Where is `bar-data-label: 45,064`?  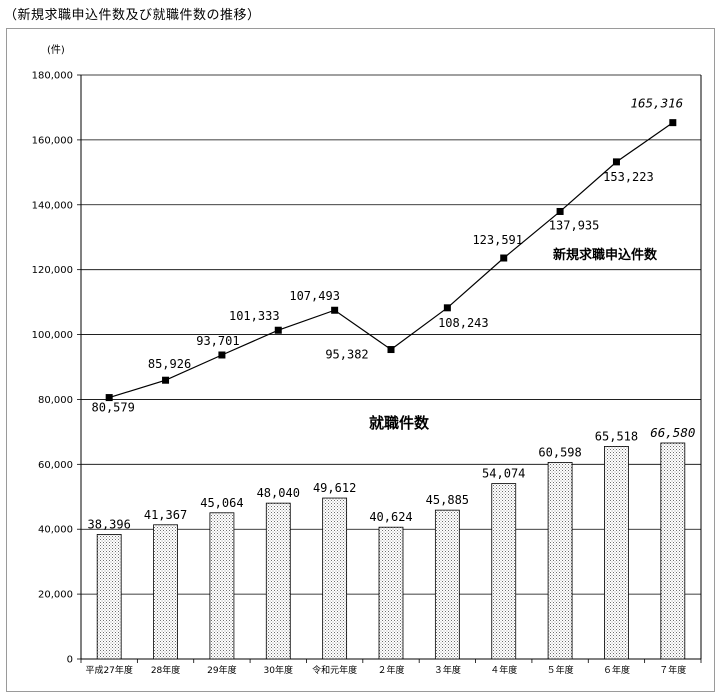 bar-data-label: 45,064 is located at coordinates (221, 503).